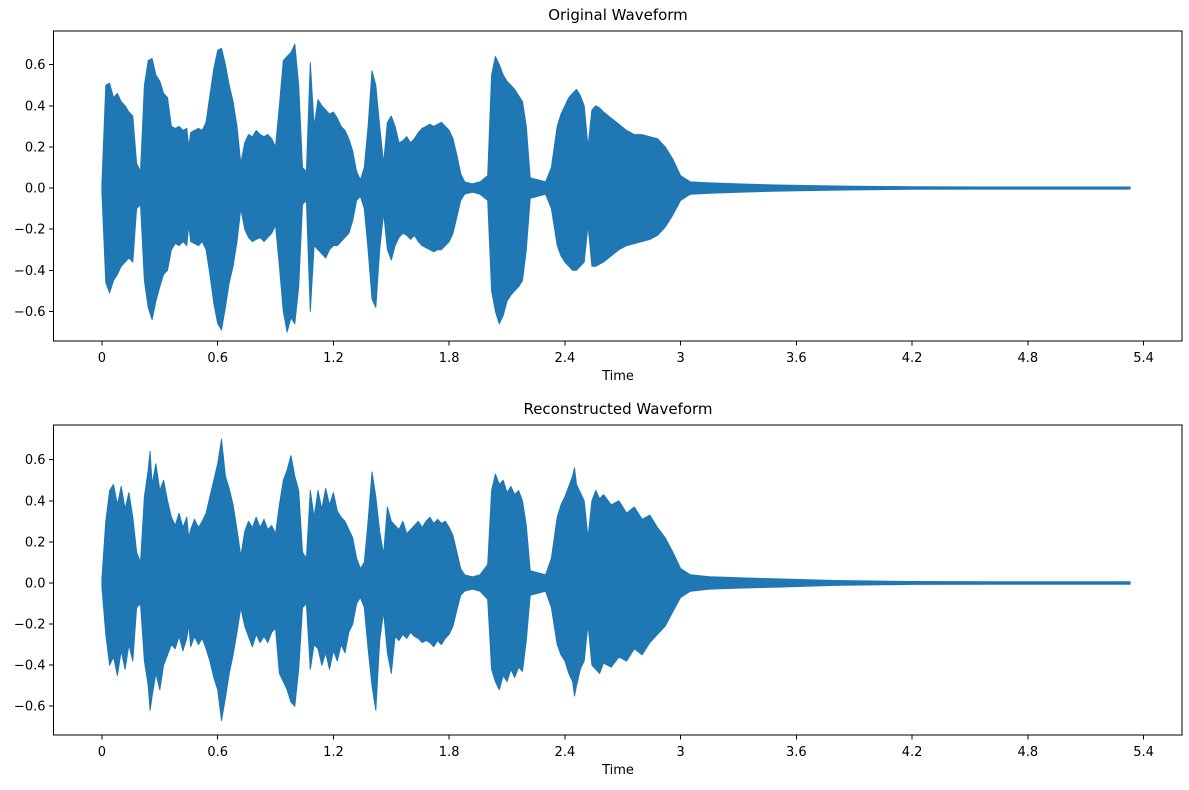  Describe the element at coordinates (618, 376) in the screenshot. I see `x-axis-label-original: Time` at that location.